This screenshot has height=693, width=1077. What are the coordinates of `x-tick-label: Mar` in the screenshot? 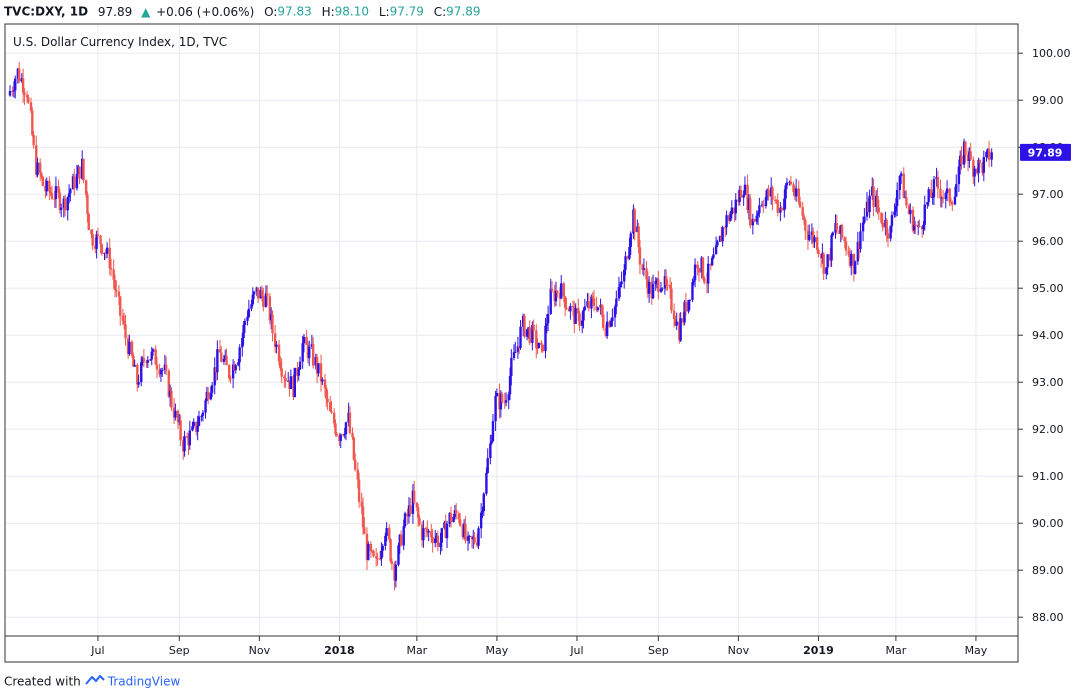 It's located at (895, 650).